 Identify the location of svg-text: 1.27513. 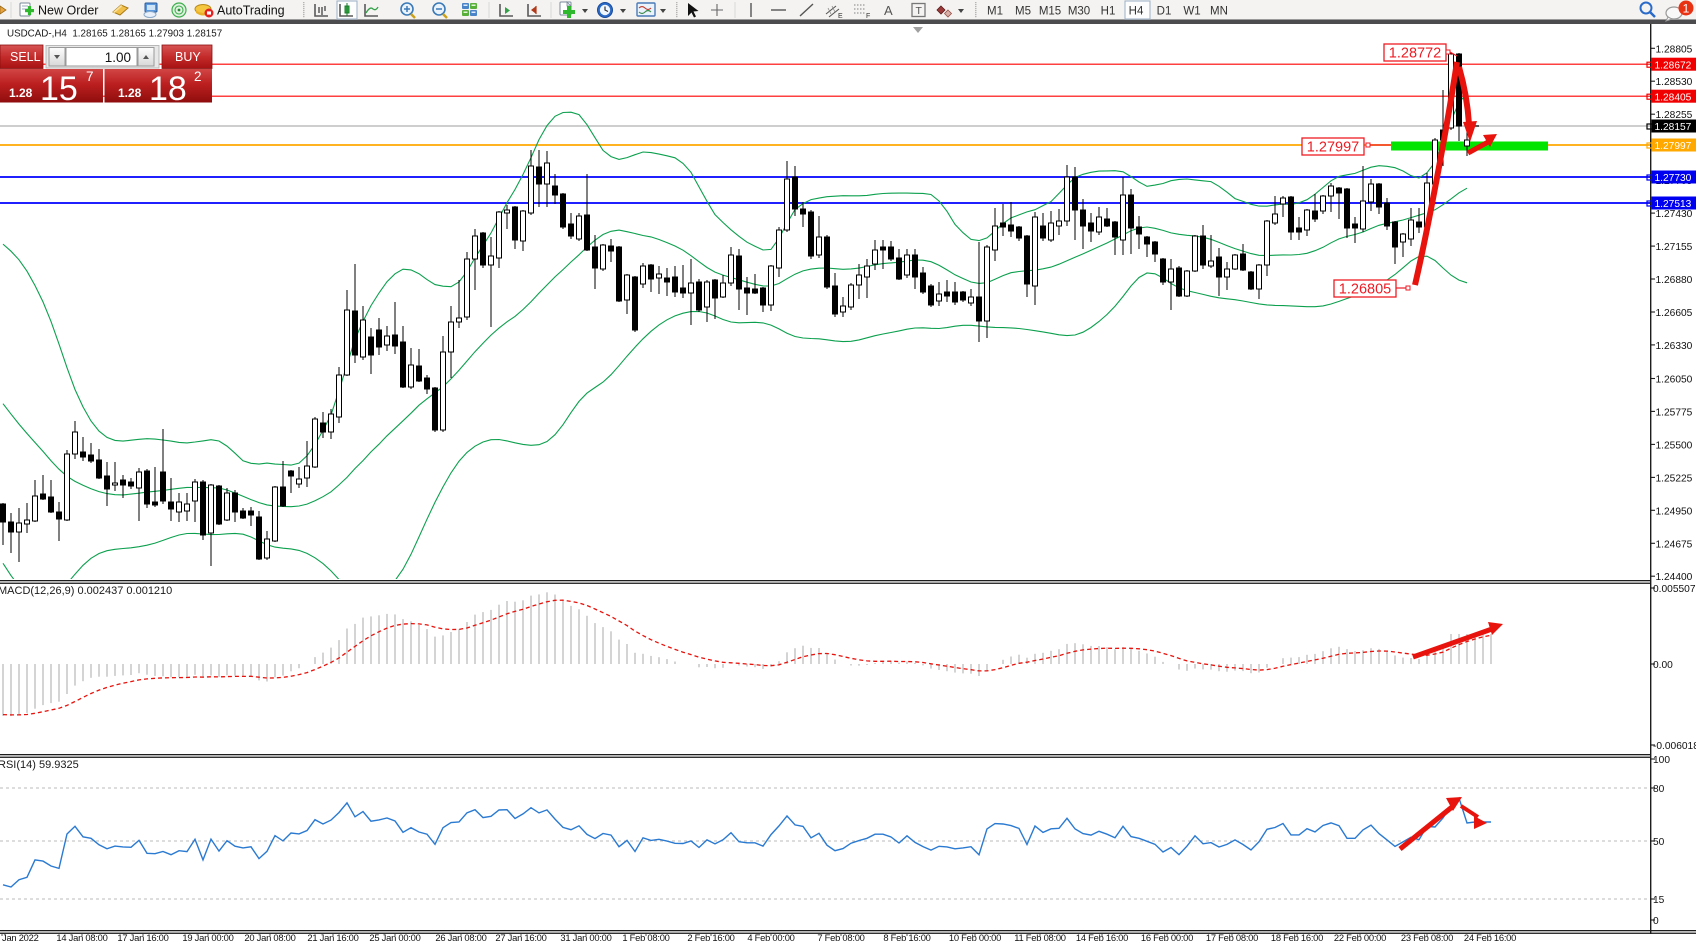
(1673, 204).